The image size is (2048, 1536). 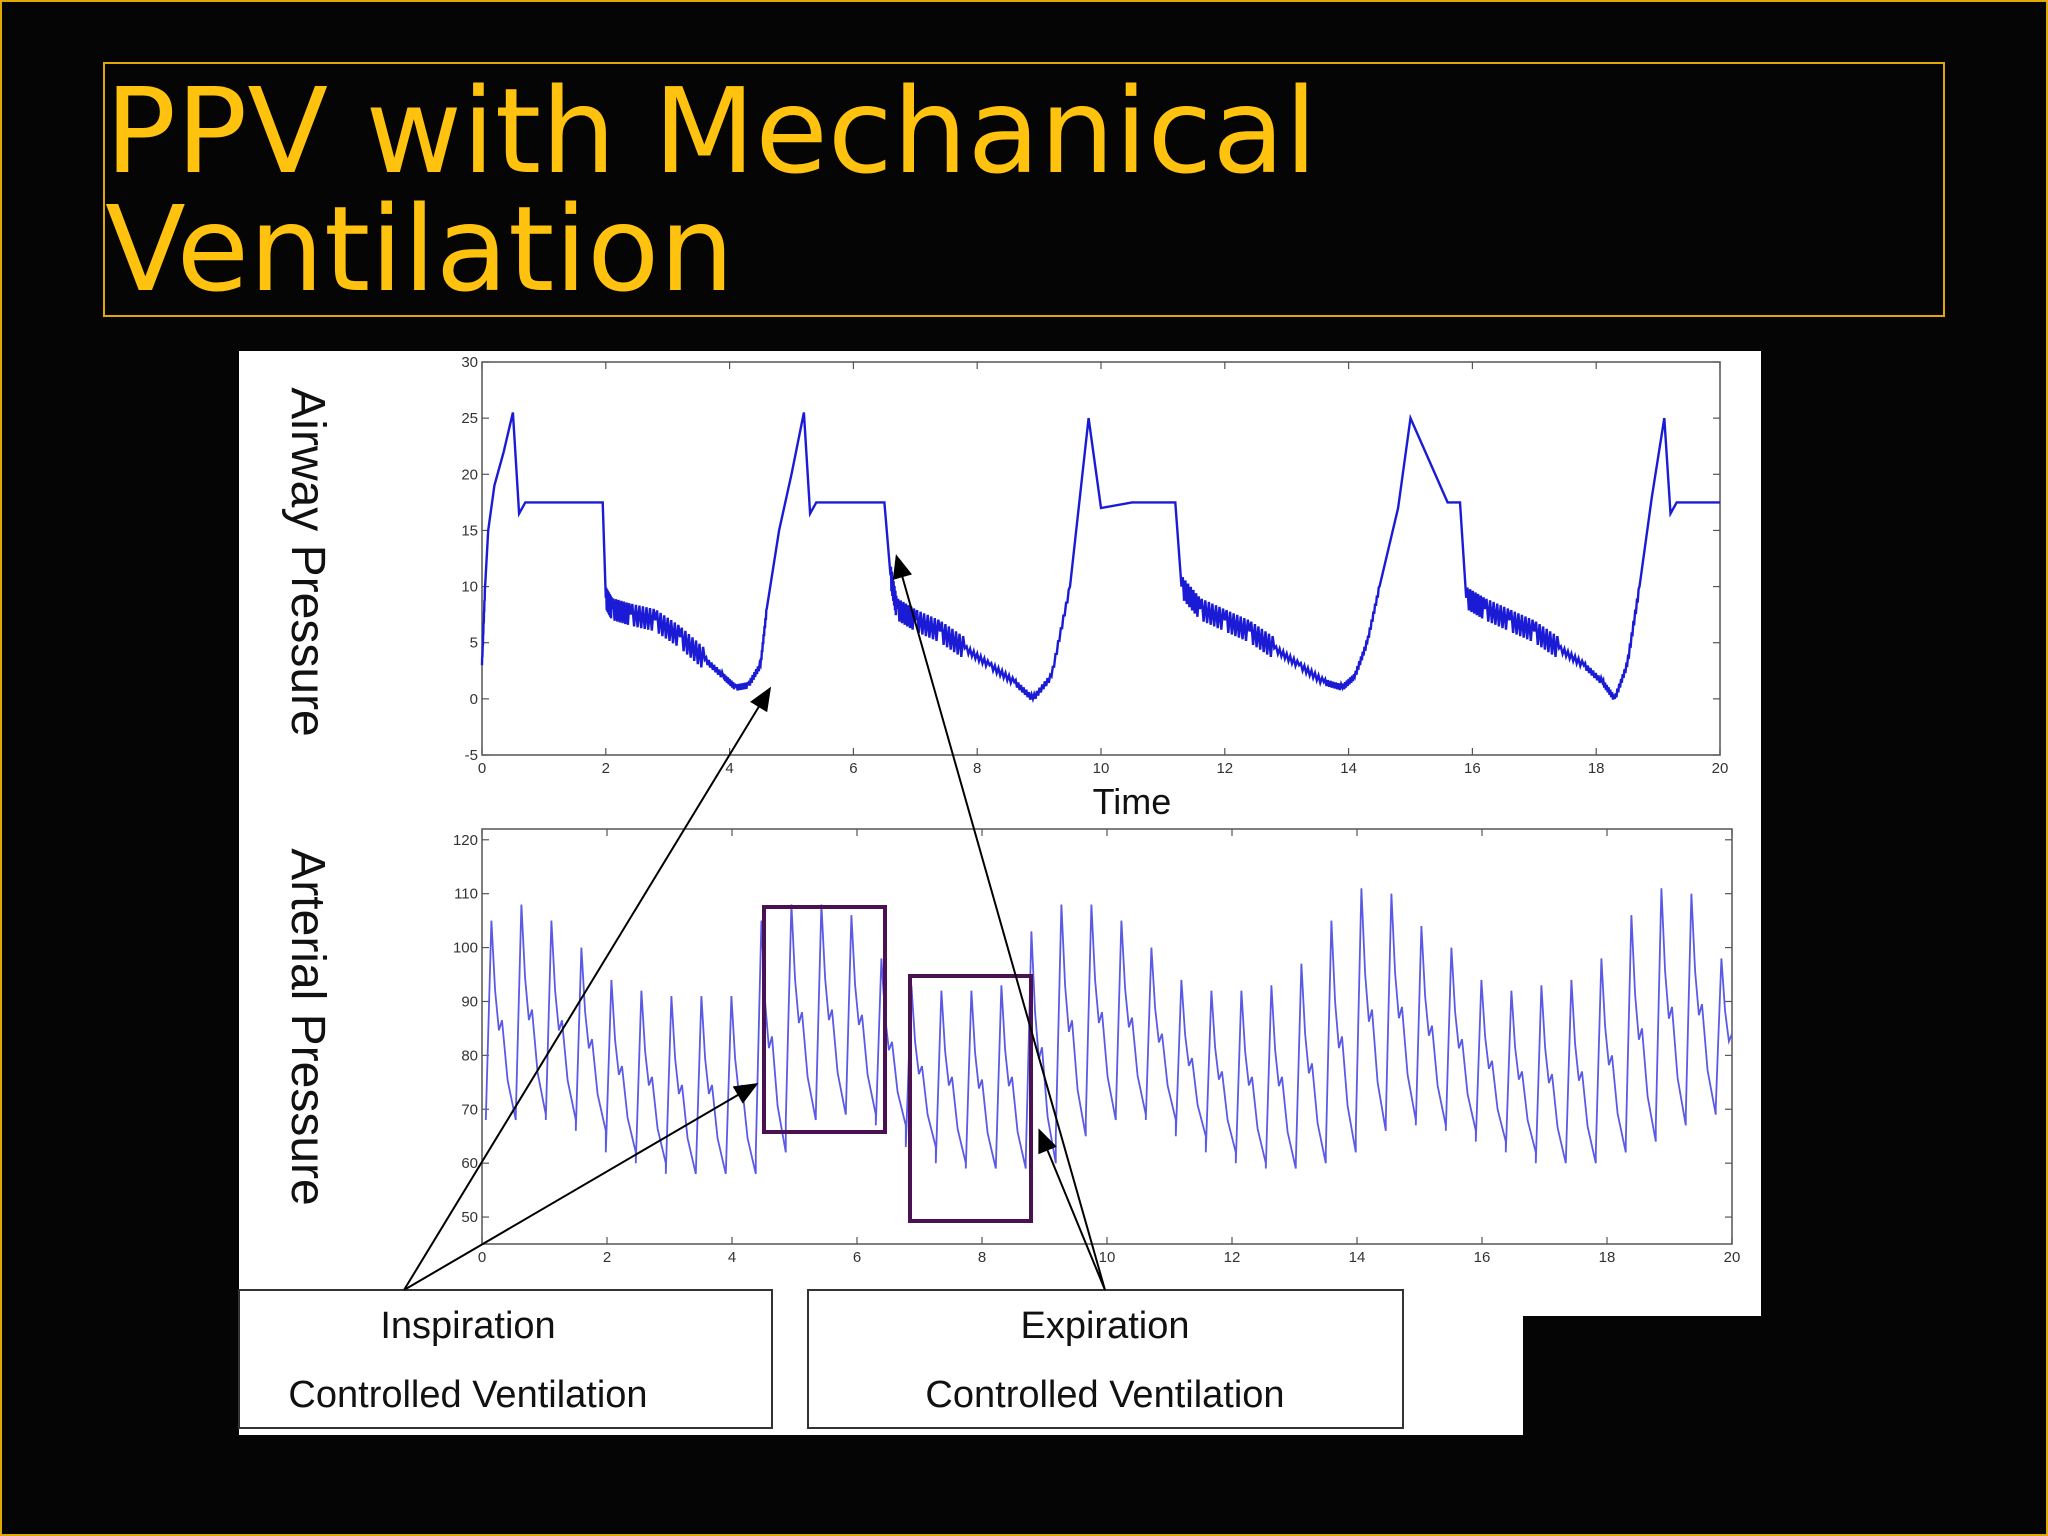 I want to click on airway-xlabel: Time, so click(x=1132, y=801).